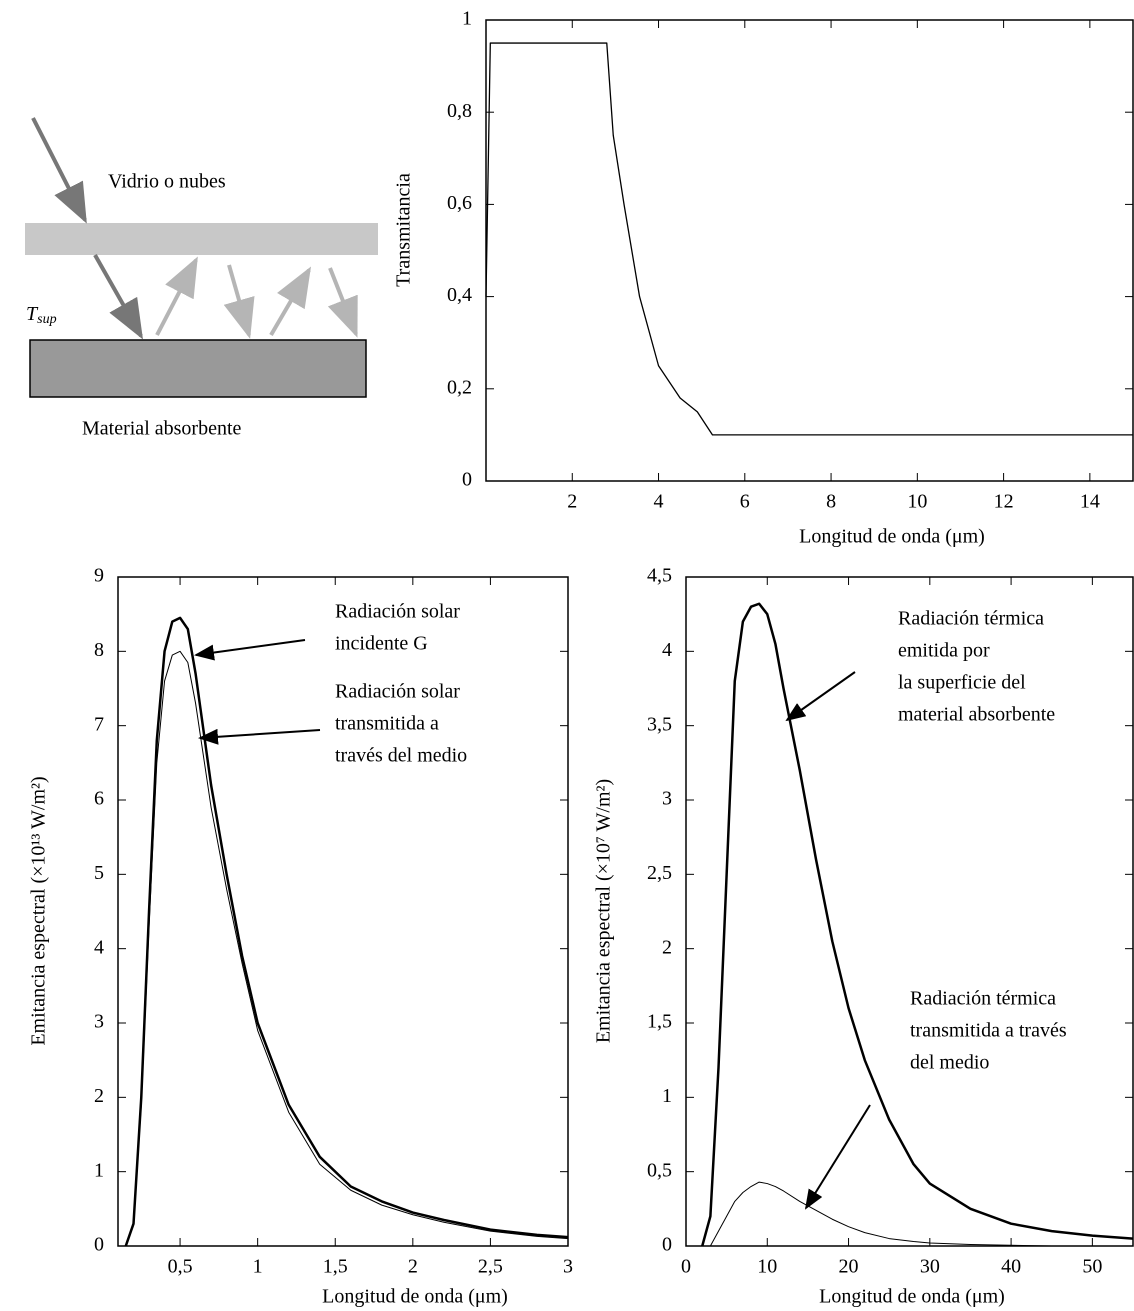  Describe the element at coordinates (1092, 1267) in the screenshot. I see `x-tick-label: 50` at that location.